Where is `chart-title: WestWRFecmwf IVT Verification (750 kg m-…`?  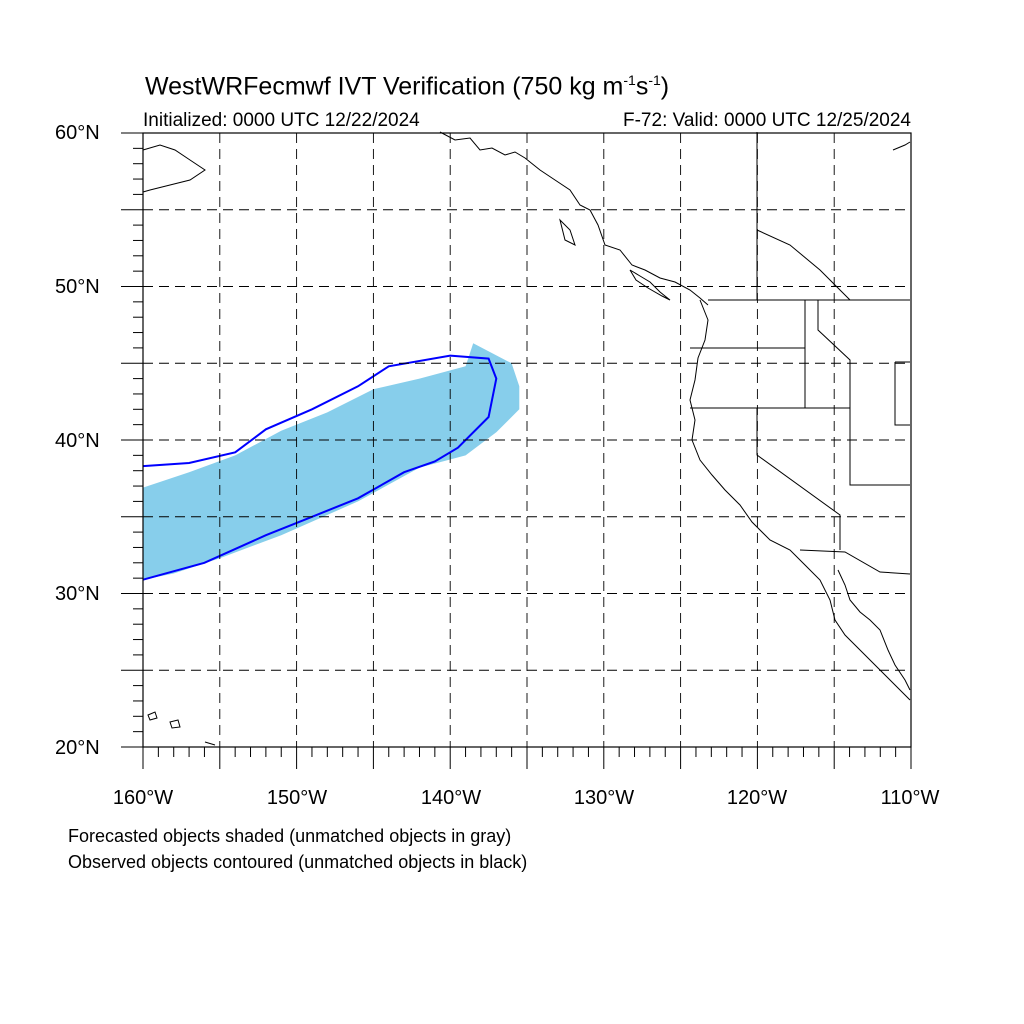 chart-title: WestWRFecmwf IVT Verification (750 kg m-… is located at coordinates (407, 86).